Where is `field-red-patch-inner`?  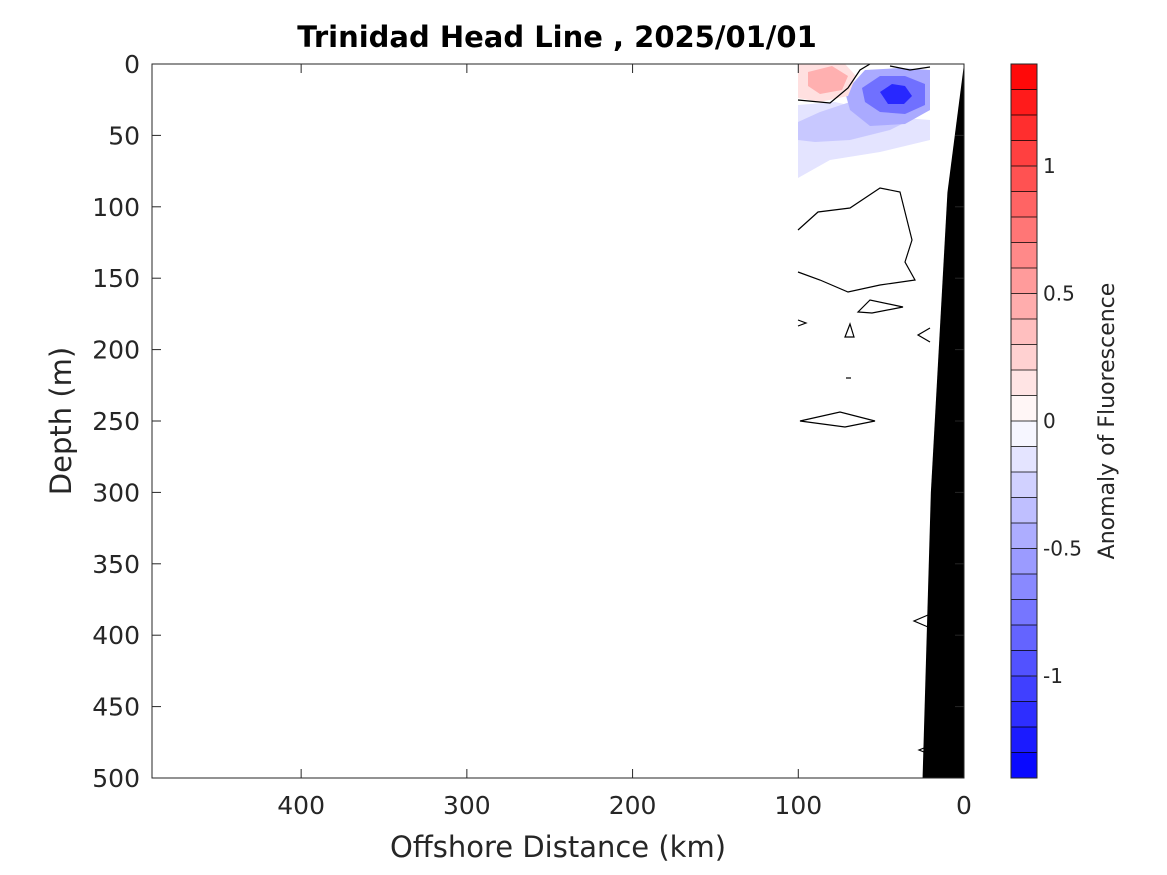
field-red-patch-inner is located at coordinates (828, 80).